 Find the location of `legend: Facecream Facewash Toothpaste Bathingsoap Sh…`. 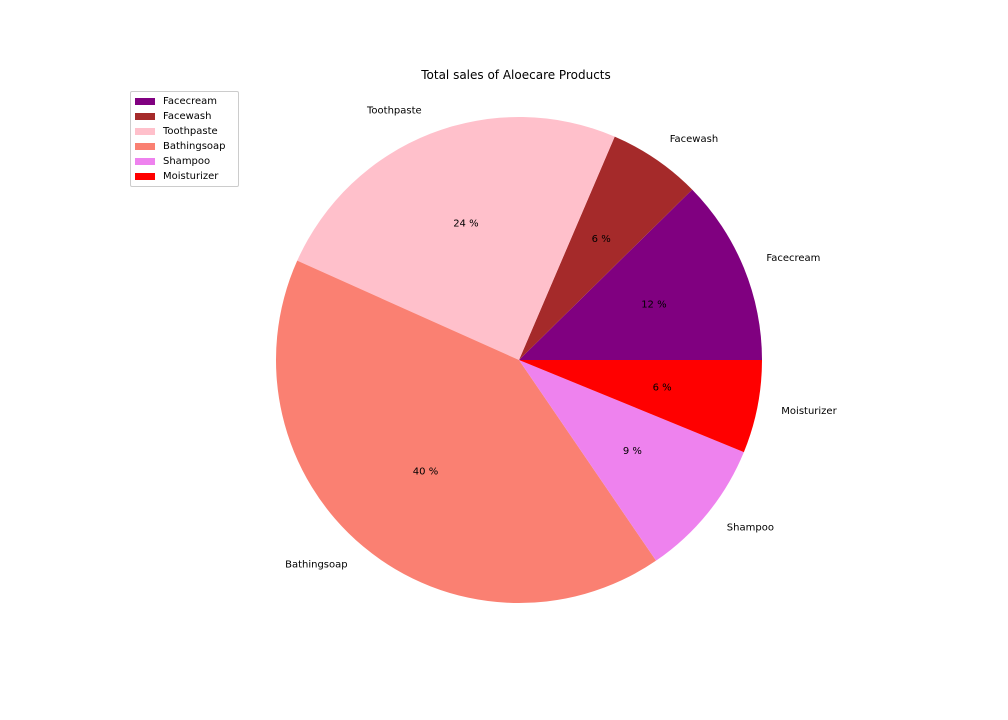

legend: Facecream Facewash Toothpaste Bathingsoap Sh… is located at coordinates (184, 139).